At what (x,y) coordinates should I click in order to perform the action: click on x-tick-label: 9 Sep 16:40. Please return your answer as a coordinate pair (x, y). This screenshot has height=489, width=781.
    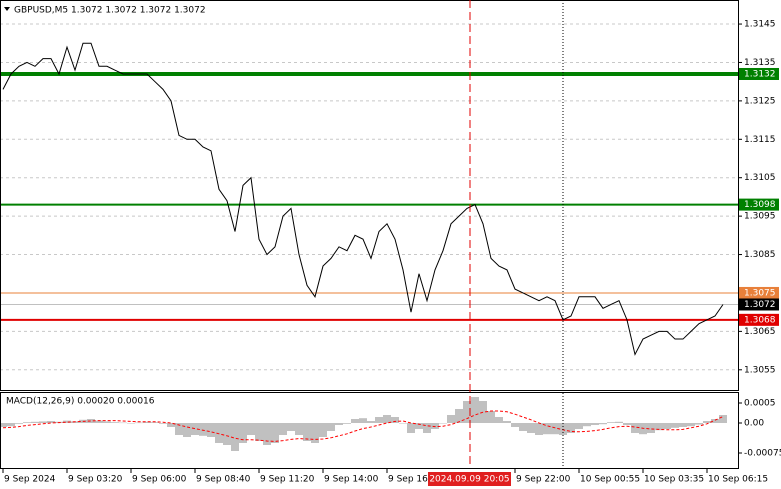
    Looking at the image, I should click on (415, 480).